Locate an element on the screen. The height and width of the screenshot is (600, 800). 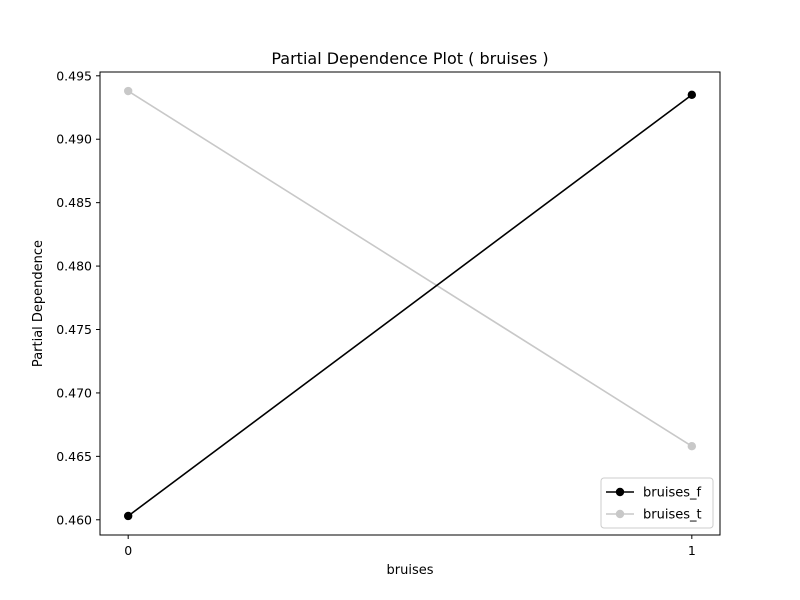
y-tick-label: 0.495 is located at coordinates (74, 75).